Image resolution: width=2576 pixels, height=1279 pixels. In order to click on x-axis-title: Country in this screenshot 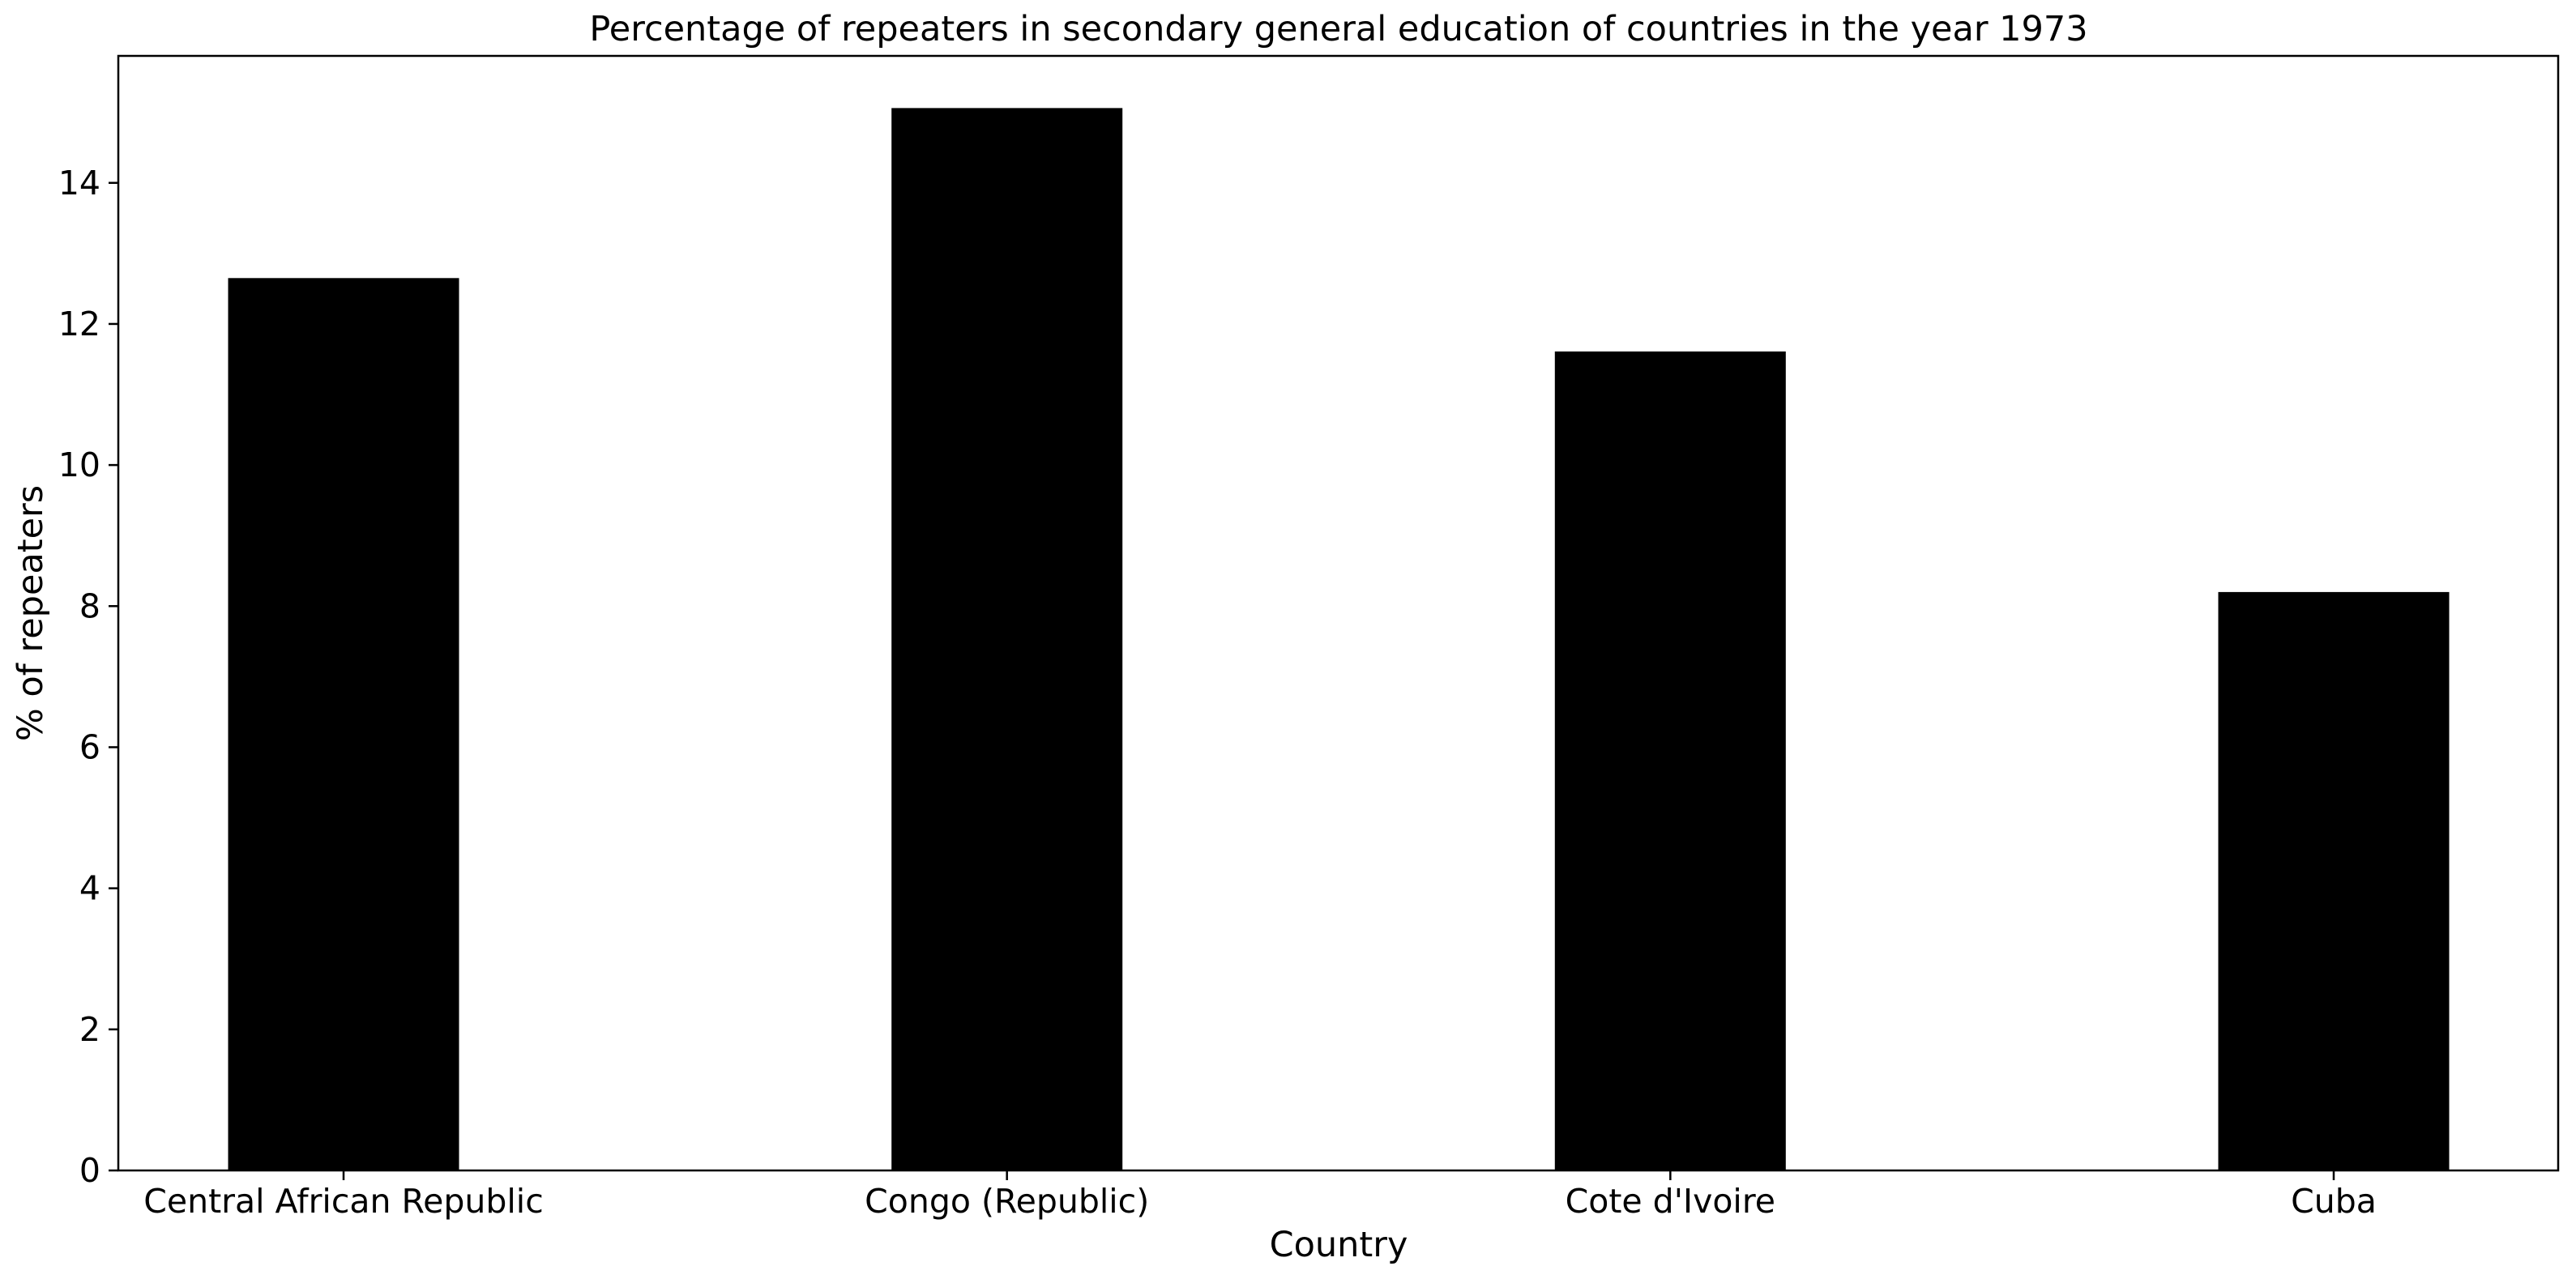, I will do `click(1339, 1245)`.